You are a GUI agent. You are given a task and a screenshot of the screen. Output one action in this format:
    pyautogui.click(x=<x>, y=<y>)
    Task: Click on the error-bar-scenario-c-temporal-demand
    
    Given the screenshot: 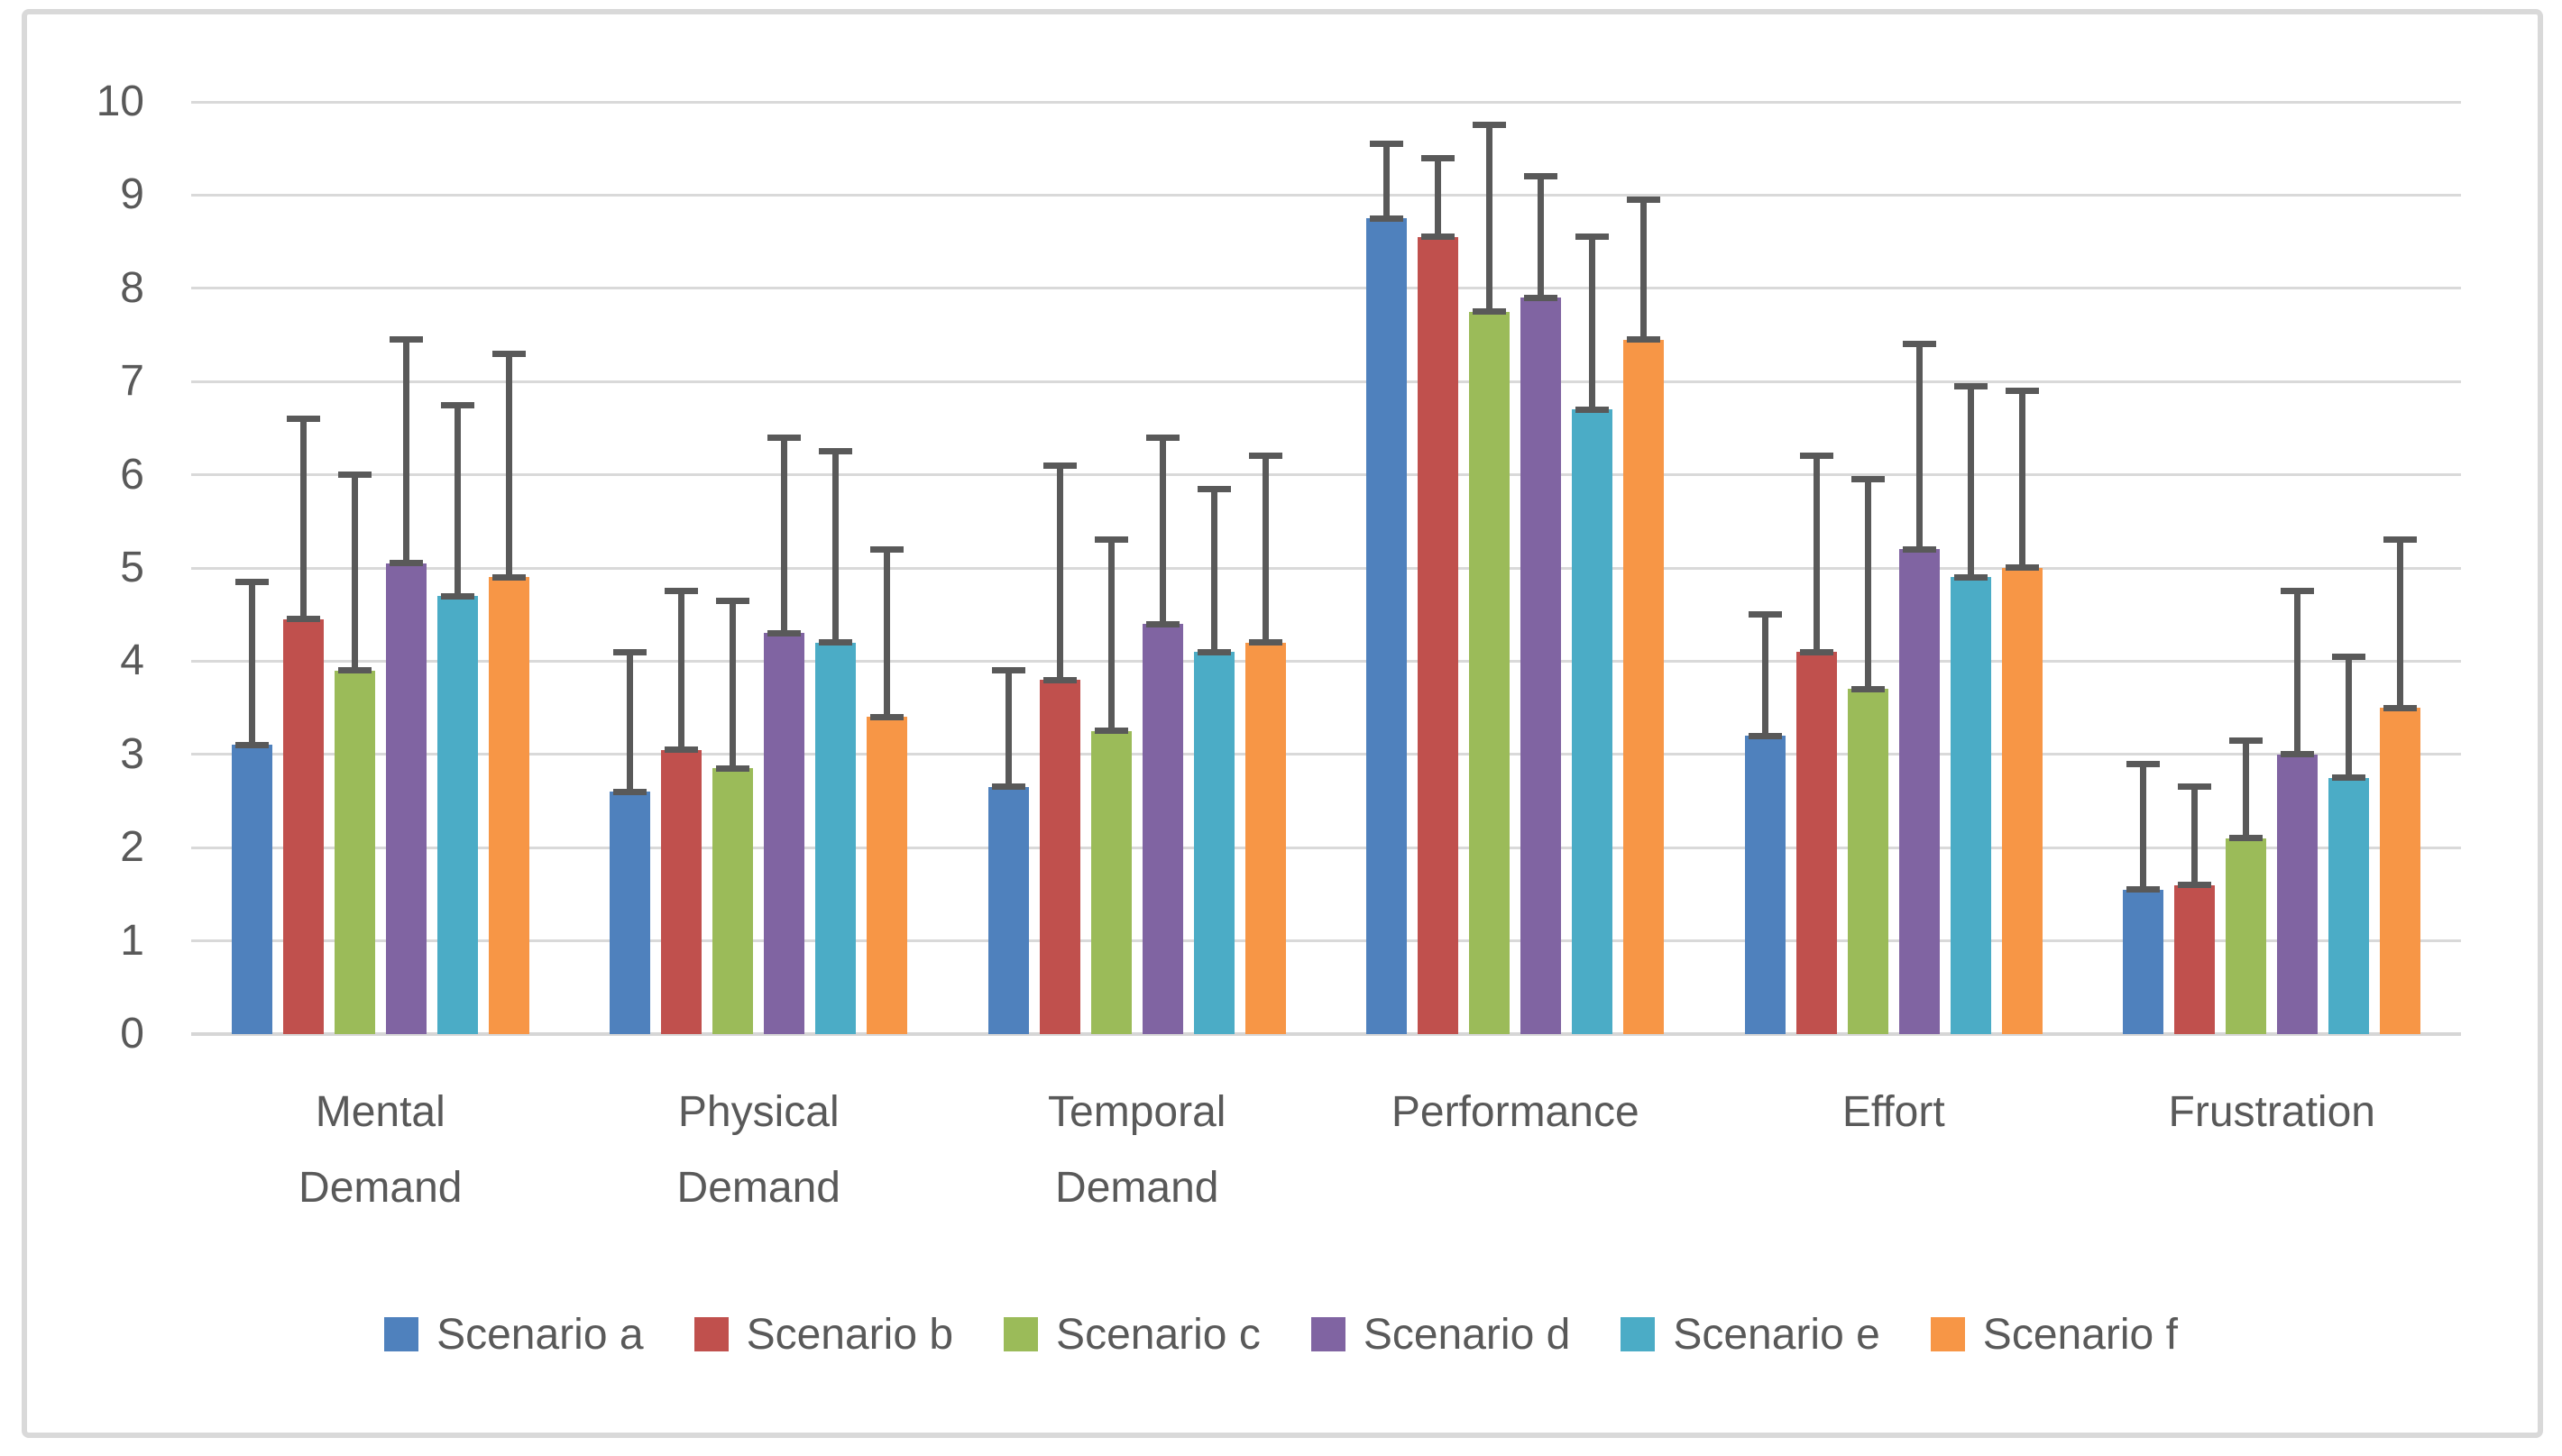 What is the action you would take?
    pyautogui.click(x=1111, y=635)
    